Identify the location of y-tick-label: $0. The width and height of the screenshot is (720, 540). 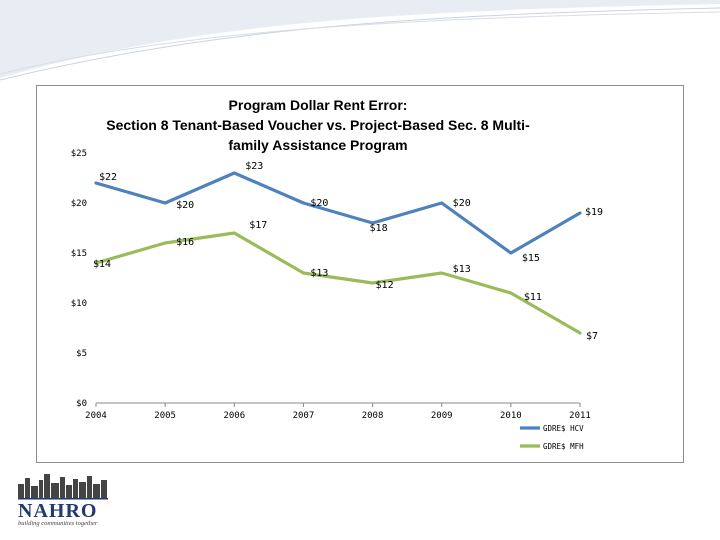
(81, 404).